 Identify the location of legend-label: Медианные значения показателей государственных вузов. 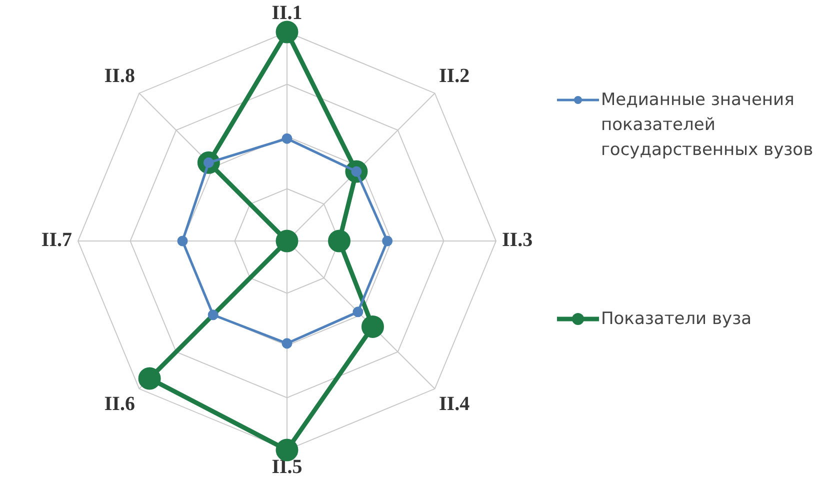
(707, 125).